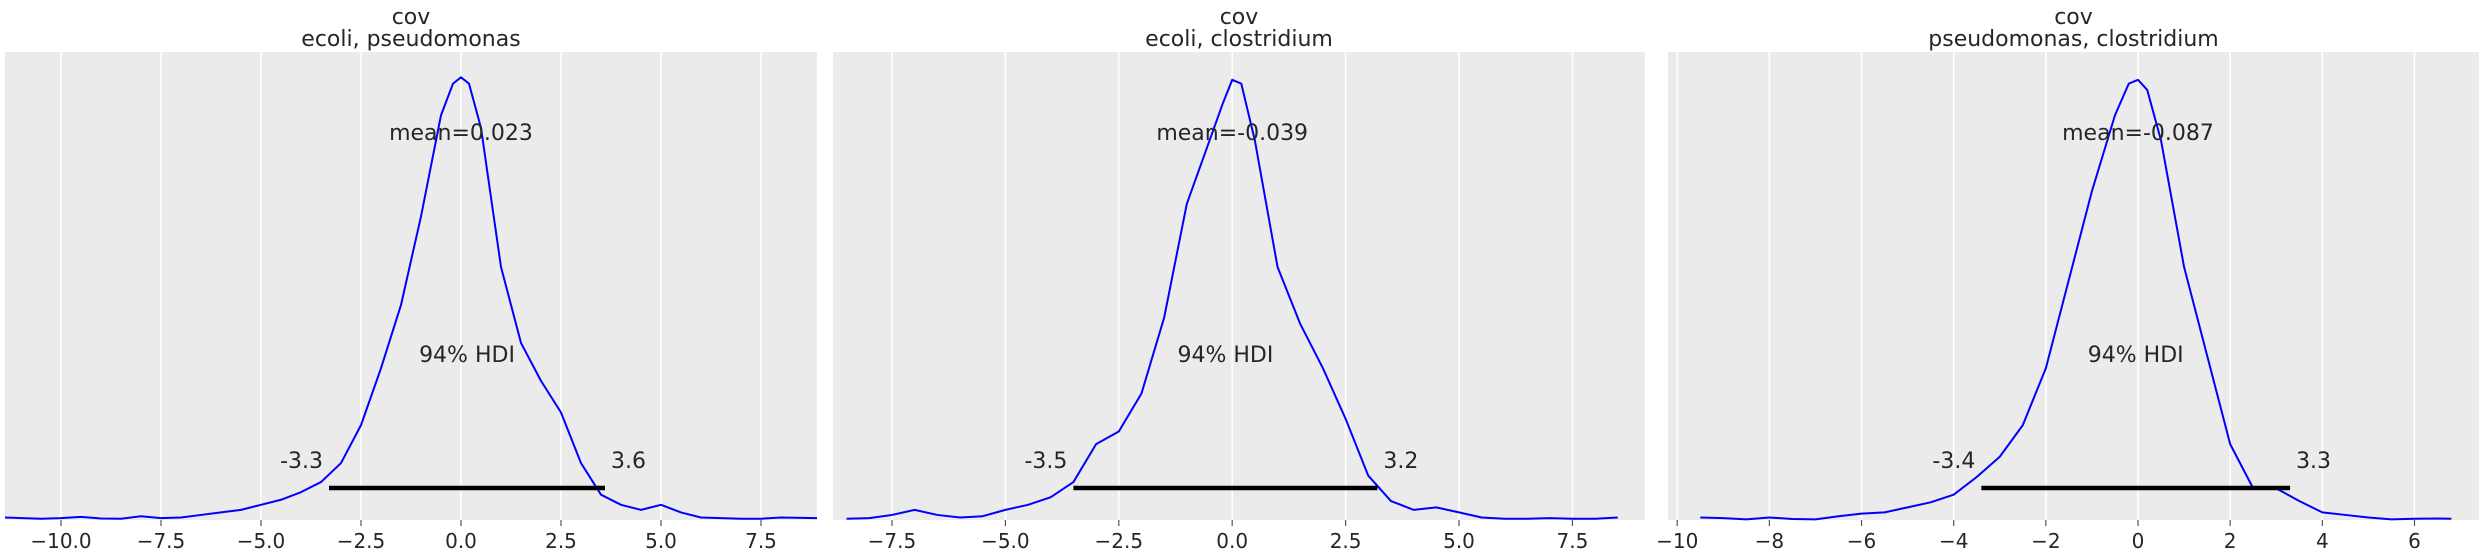 The image size is (2484, 552). What do you see at coordinates (2414, 540) in the screenshot?
I see `x-tick-label: 6` at bounding box center [2414, 540].